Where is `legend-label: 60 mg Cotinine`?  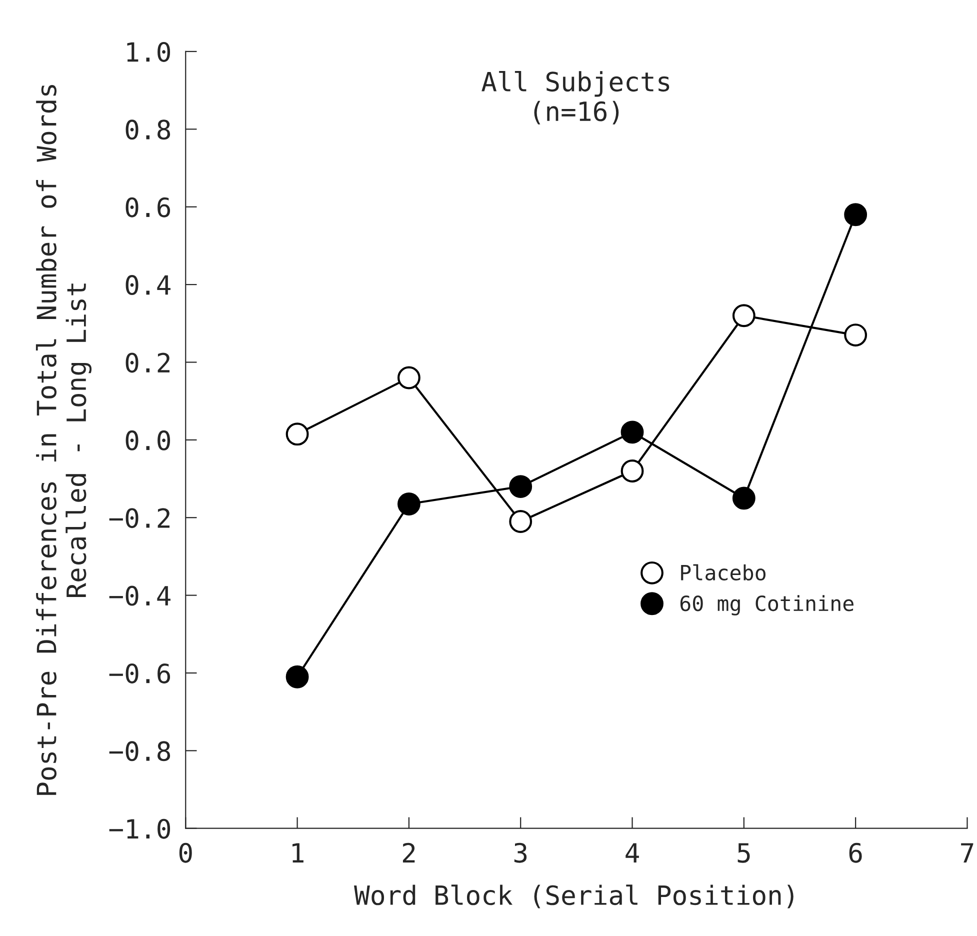 legend-label: 60 mg Cotinine is located at coordinates (767, 605).